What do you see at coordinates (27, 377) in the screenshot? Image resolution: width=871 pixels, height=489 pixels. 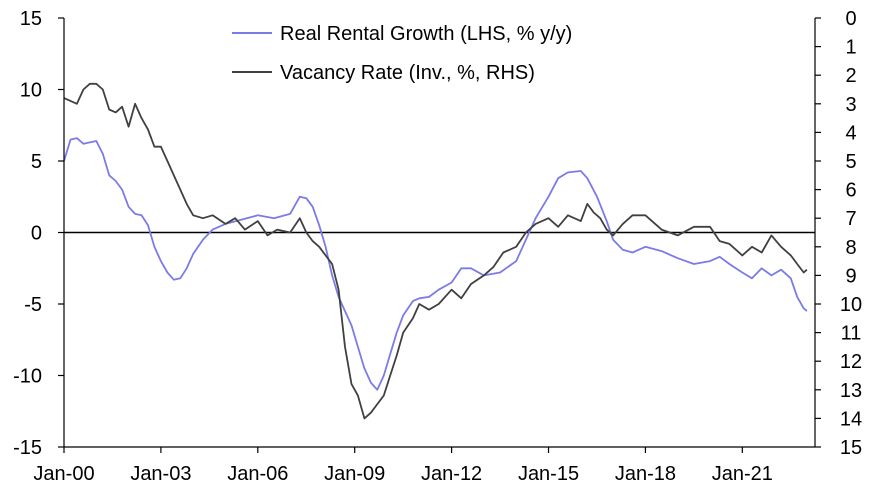 I see `left-y-tick-label: -10` at bounding box center [27, 377].